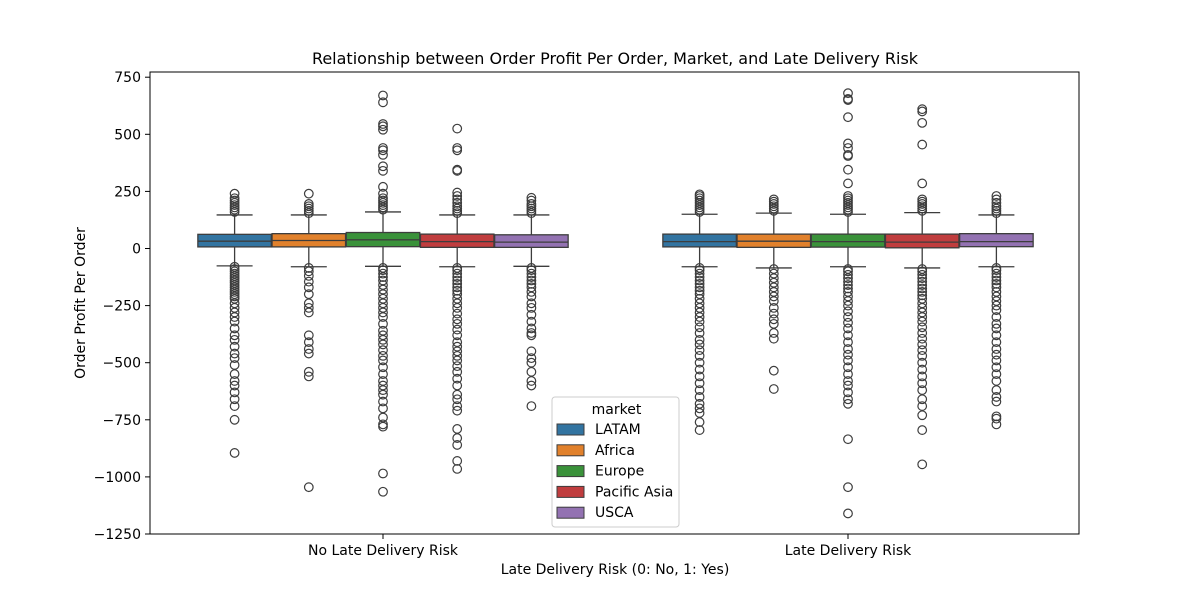 The height and width of the screenshot is (600, 1200). I want to click on y-axis-label: Order Profit Per Order, so click(81, 303).